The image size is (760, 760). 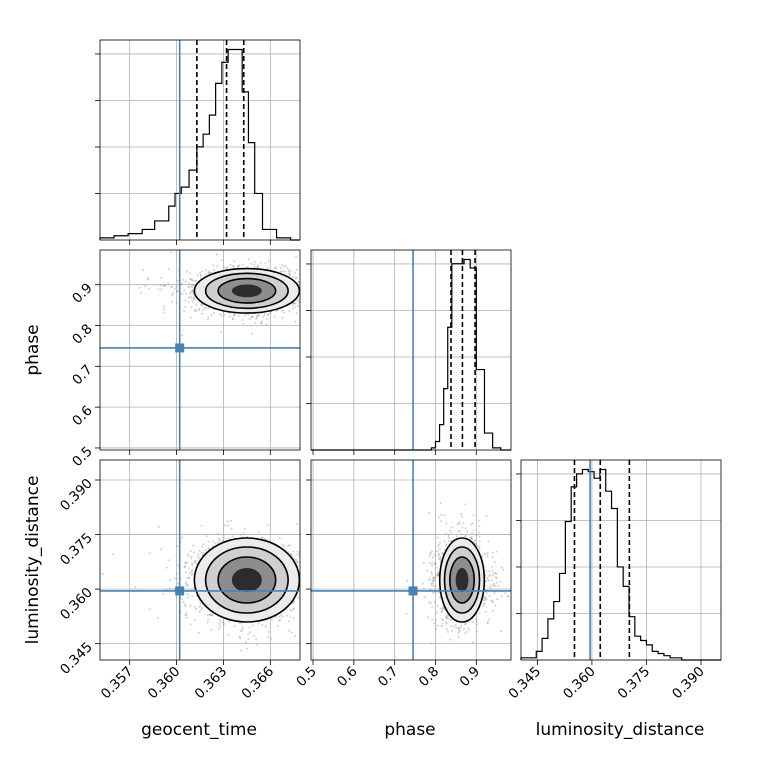 I want to click on panel-hist-geocent-time, so click(x=200, y=140).